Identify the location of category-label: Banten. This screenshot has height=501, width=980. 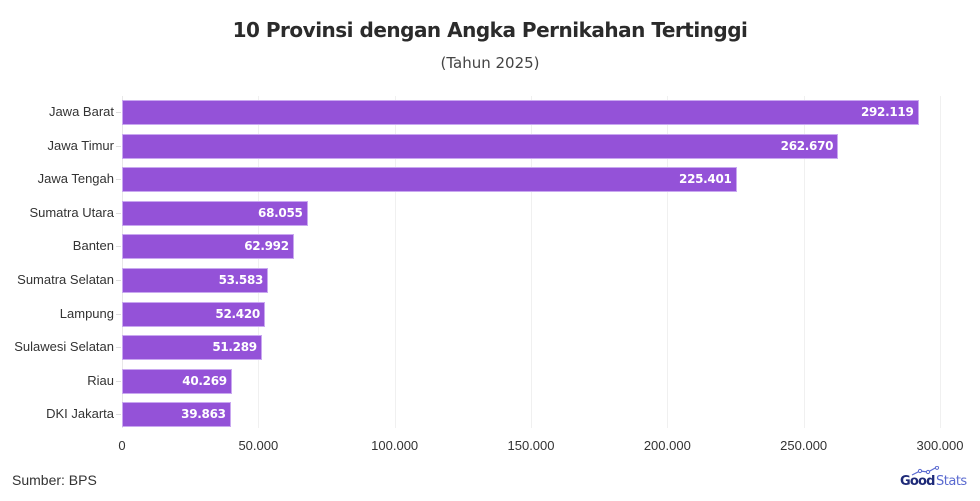
(93, 246).